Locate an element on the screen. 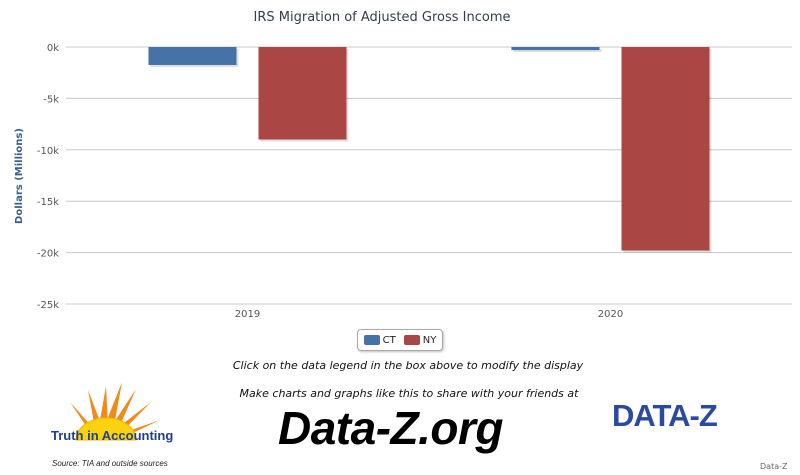  legend-item-ct: CT is located at coordinates (379, 340).